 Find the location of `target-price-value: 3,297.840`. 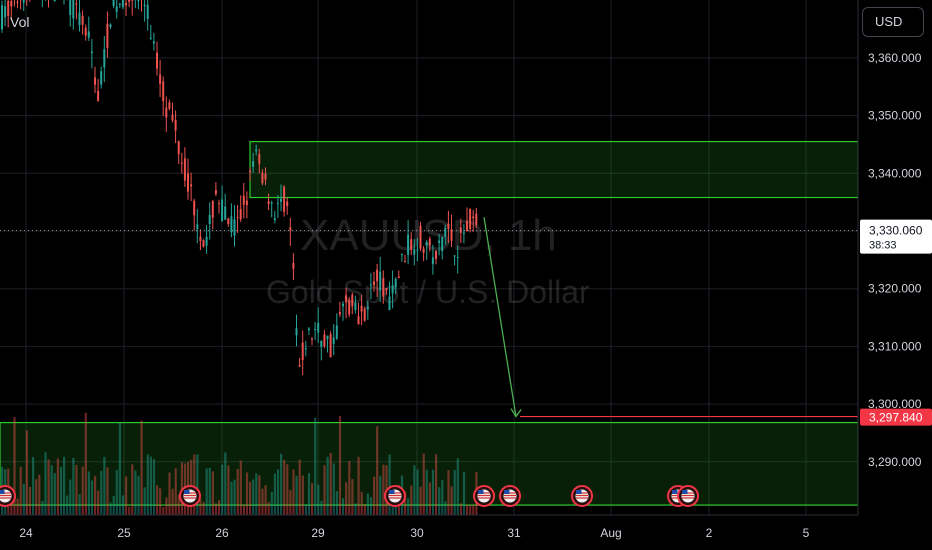

target-price-value: 3,297.840 is located at coordinates (896, 418).